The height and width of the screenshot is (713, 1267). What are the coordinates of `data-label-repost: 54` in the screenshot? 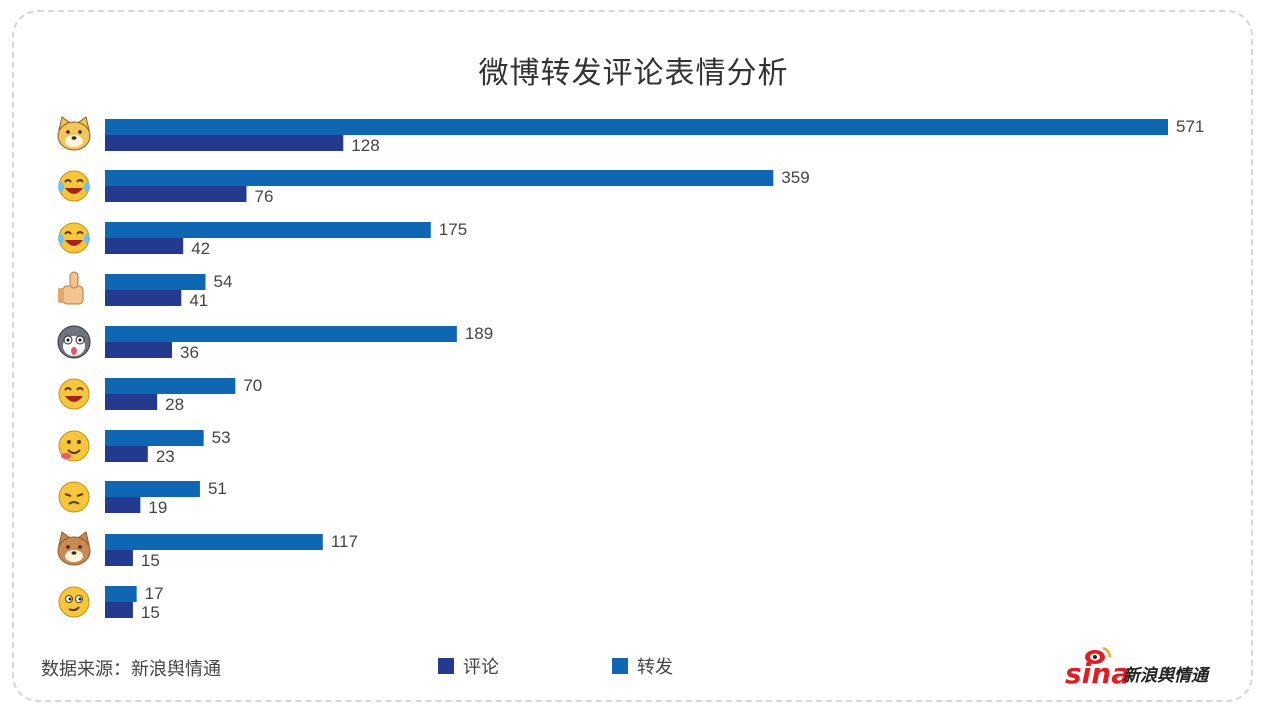 It's located at (223, 281).